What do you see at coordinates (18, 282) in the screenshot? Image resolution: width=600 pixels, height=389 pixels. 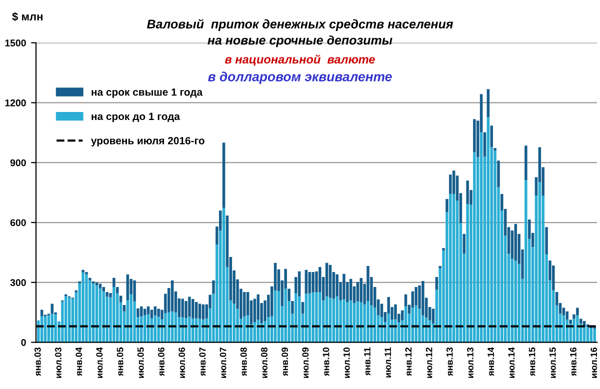 I see `y-tick-label: 300` at bounding box center [18, 282].